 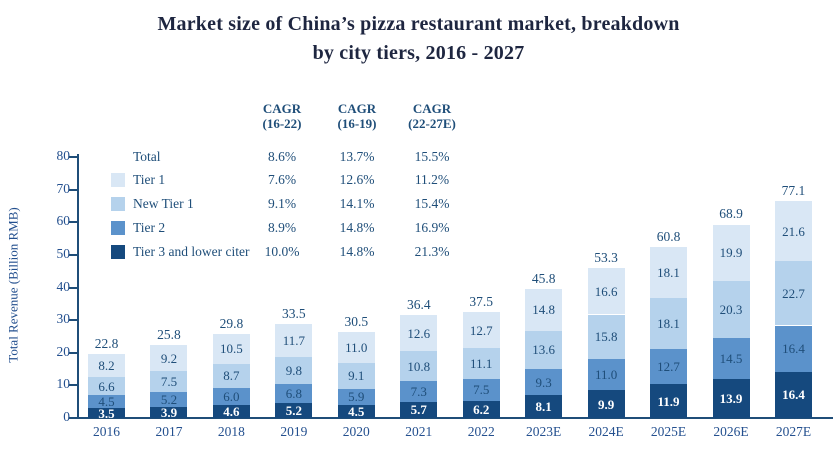 What do you see at coordinates (606, 291) in the screenshot?
I see `bar-segment: 16.6` at bounding box center [606, 291].